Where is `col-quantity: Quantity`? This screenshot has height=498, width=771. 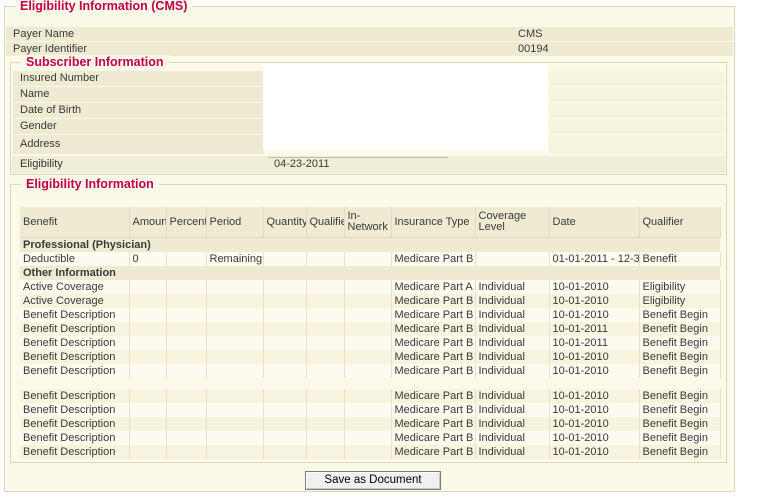 col-quantity: Quantity is located at coordinates (285, 222).